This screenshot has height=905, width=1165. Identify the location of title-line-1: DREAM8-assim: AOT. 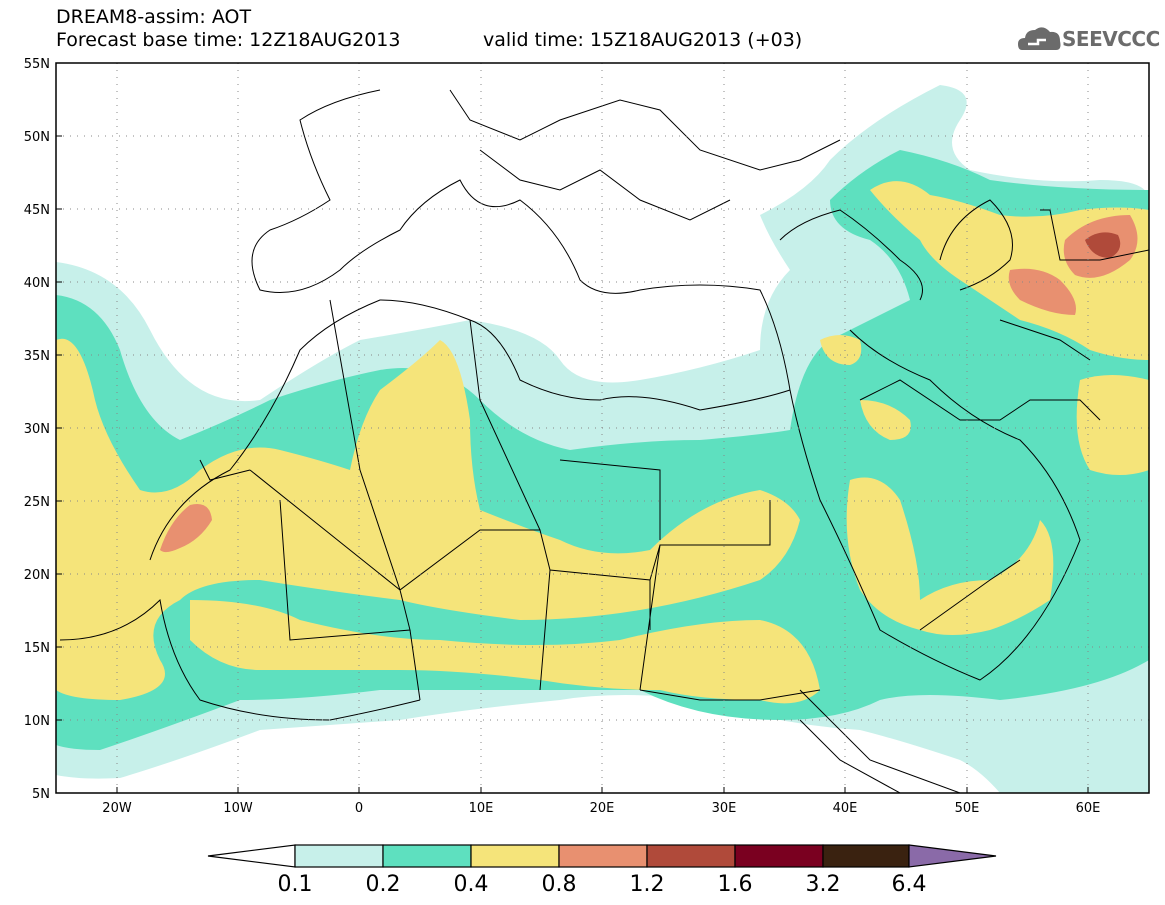
(154, 17).